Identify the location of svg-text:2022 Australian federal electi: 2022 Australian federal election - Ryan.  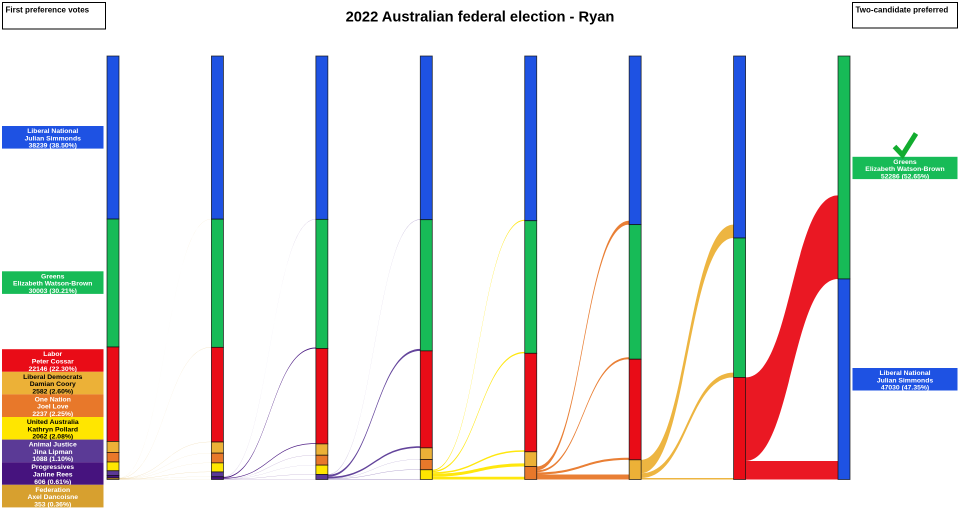
(480, 18).